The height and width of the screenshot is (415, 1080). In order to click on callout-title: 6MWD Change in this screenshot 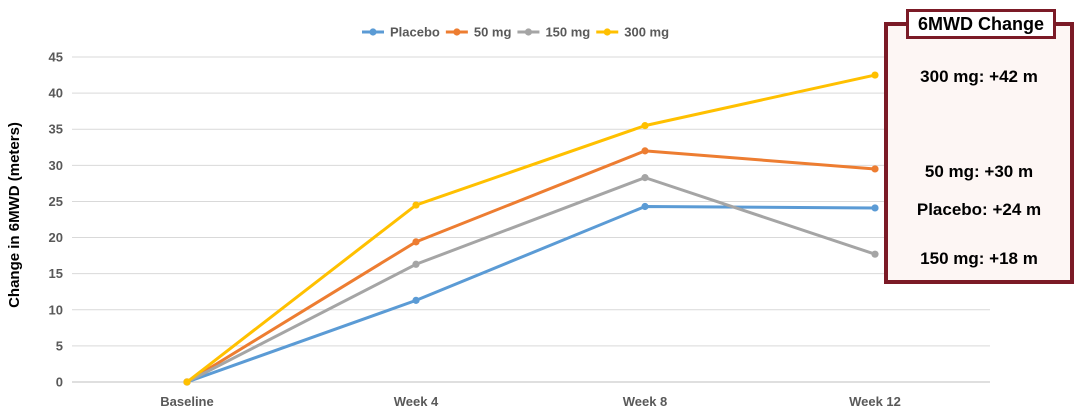, I will do `click(981, 24)`.